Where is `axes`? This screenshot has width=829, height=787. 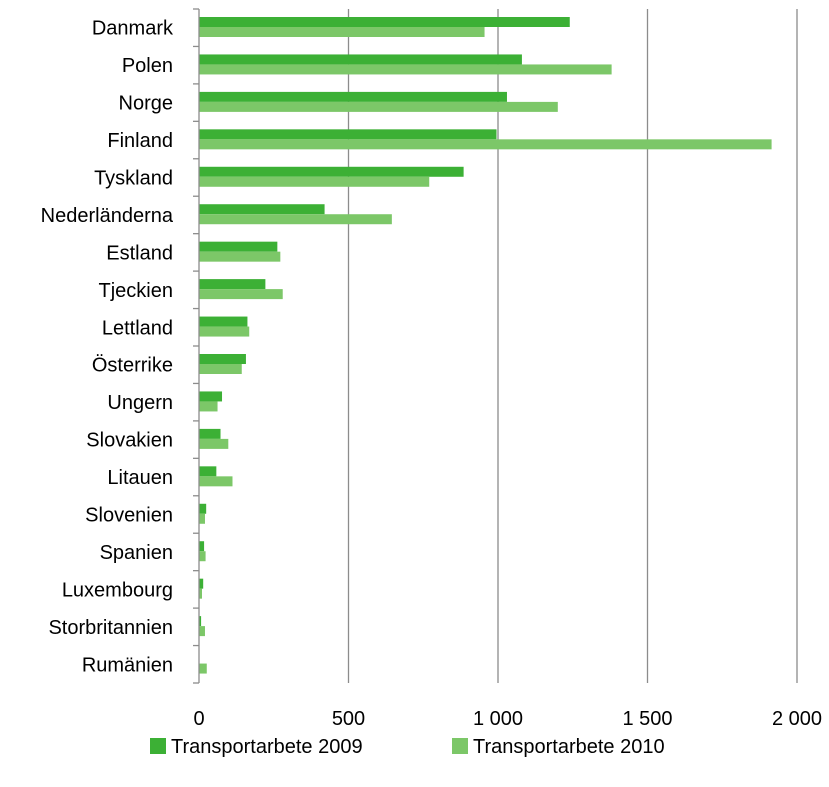
axes is located at coordinates (196, 346).